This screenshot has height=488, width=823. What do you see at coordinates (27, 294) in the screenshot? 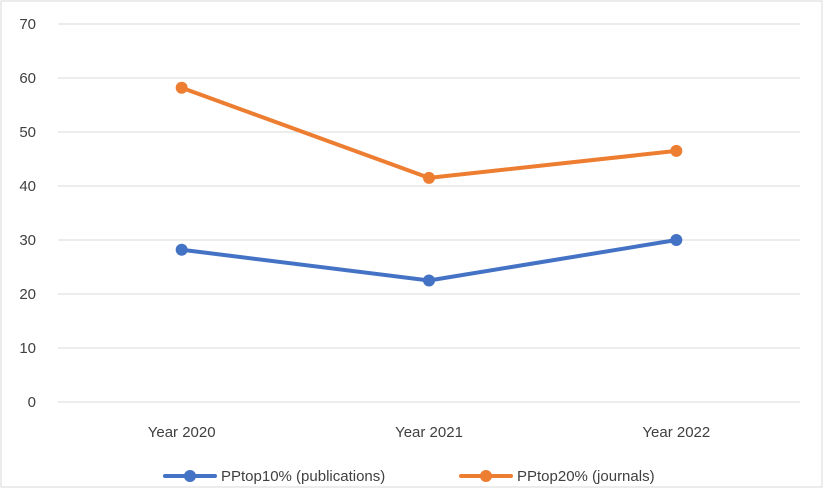
I see `y-tick-label: 20` at bounding box center [27, 294].